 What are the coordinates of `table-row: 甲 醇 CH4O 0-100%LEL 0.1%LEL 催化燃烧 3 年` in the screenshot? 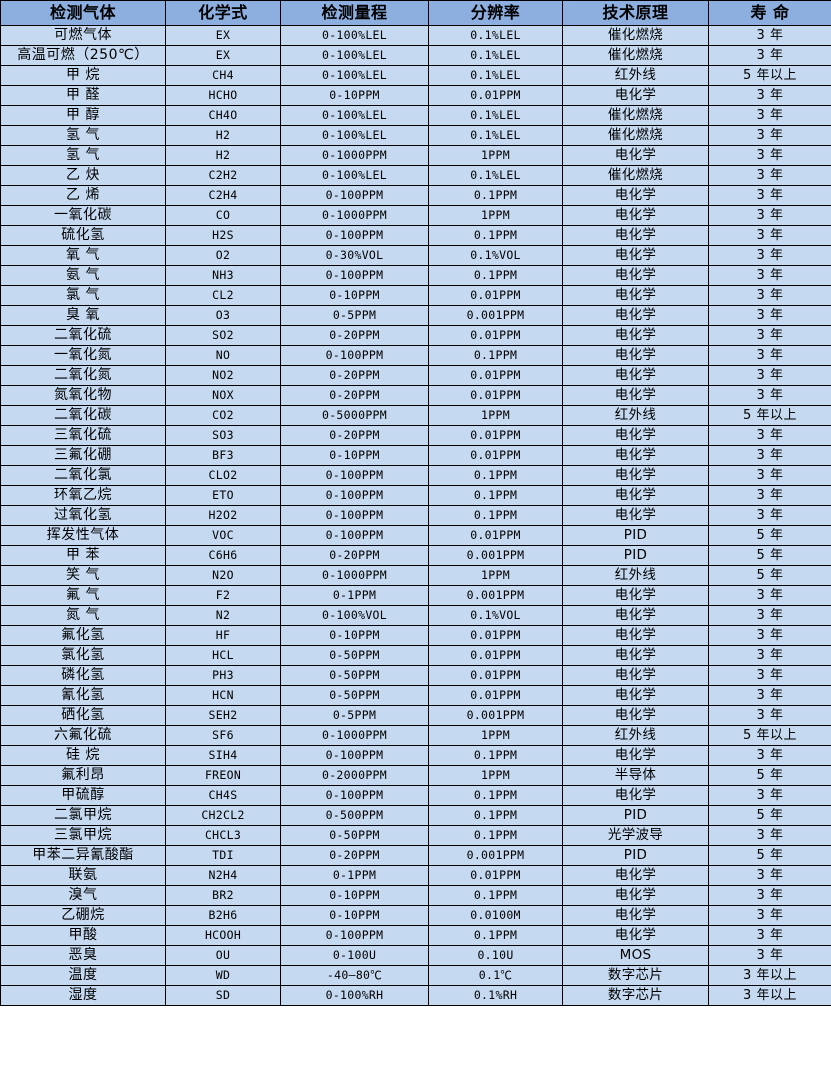 It's located at (415, 115).